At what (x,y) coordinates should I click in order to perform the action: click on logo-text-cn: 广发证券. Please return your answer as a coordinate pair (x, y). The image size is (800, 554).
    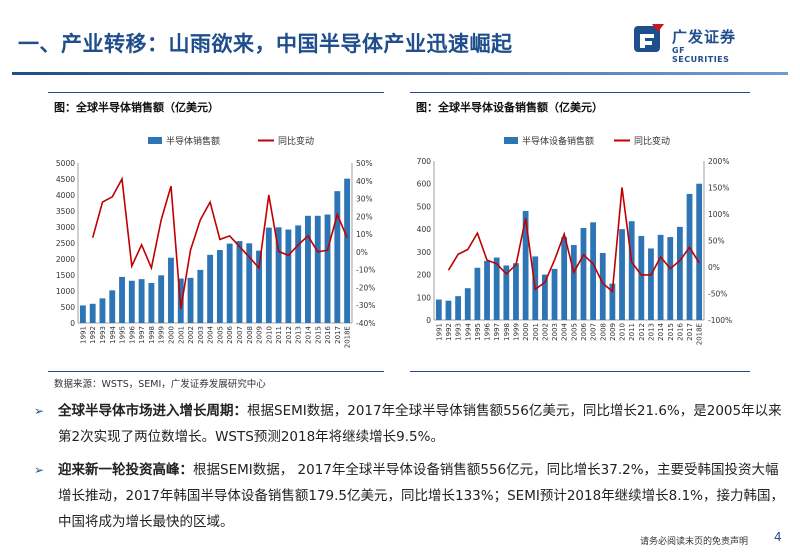
    Looking at the image, I should click on (704, 37).